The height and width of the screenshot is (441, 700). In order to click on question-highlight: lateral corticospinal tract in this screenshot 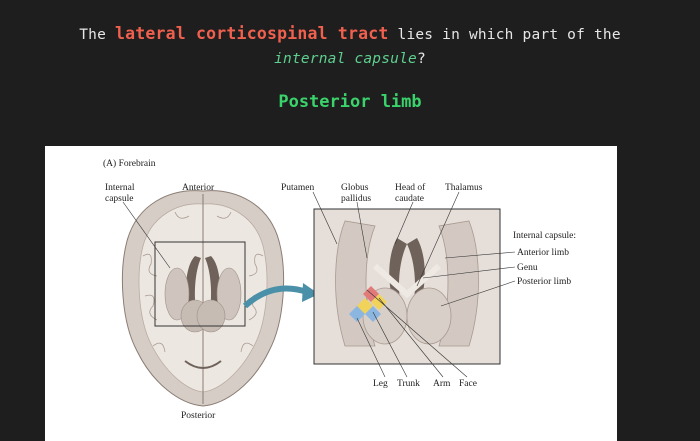, I will do `click(251, 33)`.